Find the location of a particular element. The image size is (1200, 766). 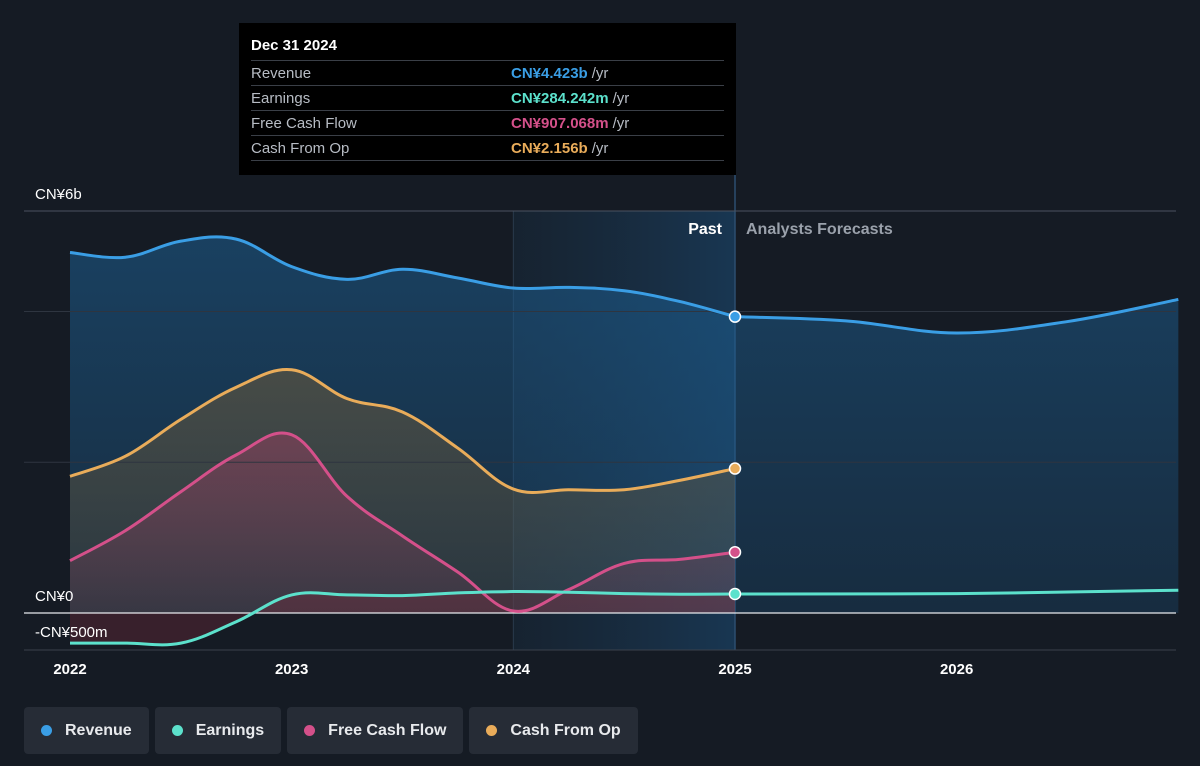

legend-label: Free Cash Flow is located at coordinates (387, 730).